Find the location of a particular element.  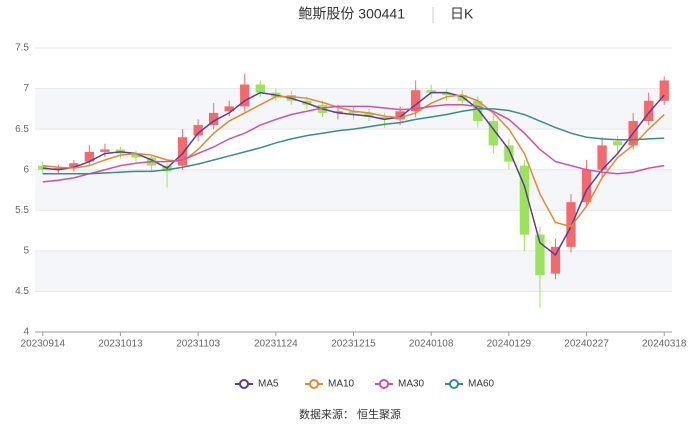

period-label: 日K is located at coordinates (462, 14).